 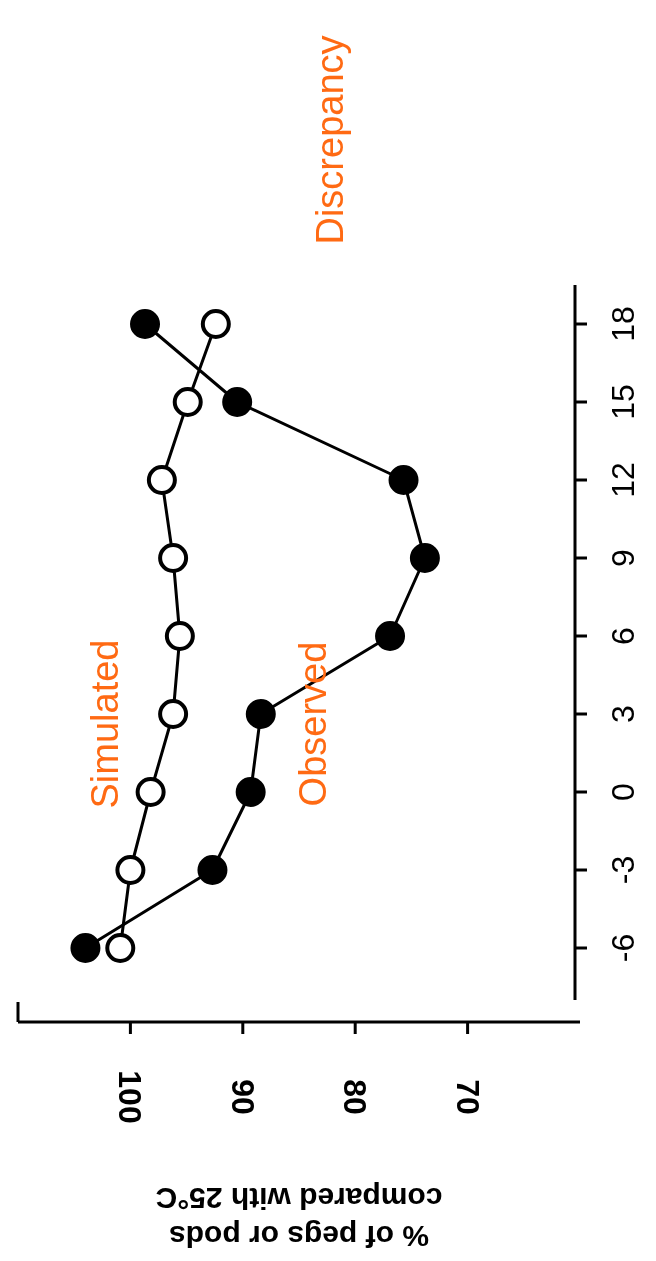 What do you see at coordinates (299, 1217) in the screenshot?
I see `x-axis-title: % of pegs or pods compared with 25°C` at bounding box center [299, 1217].